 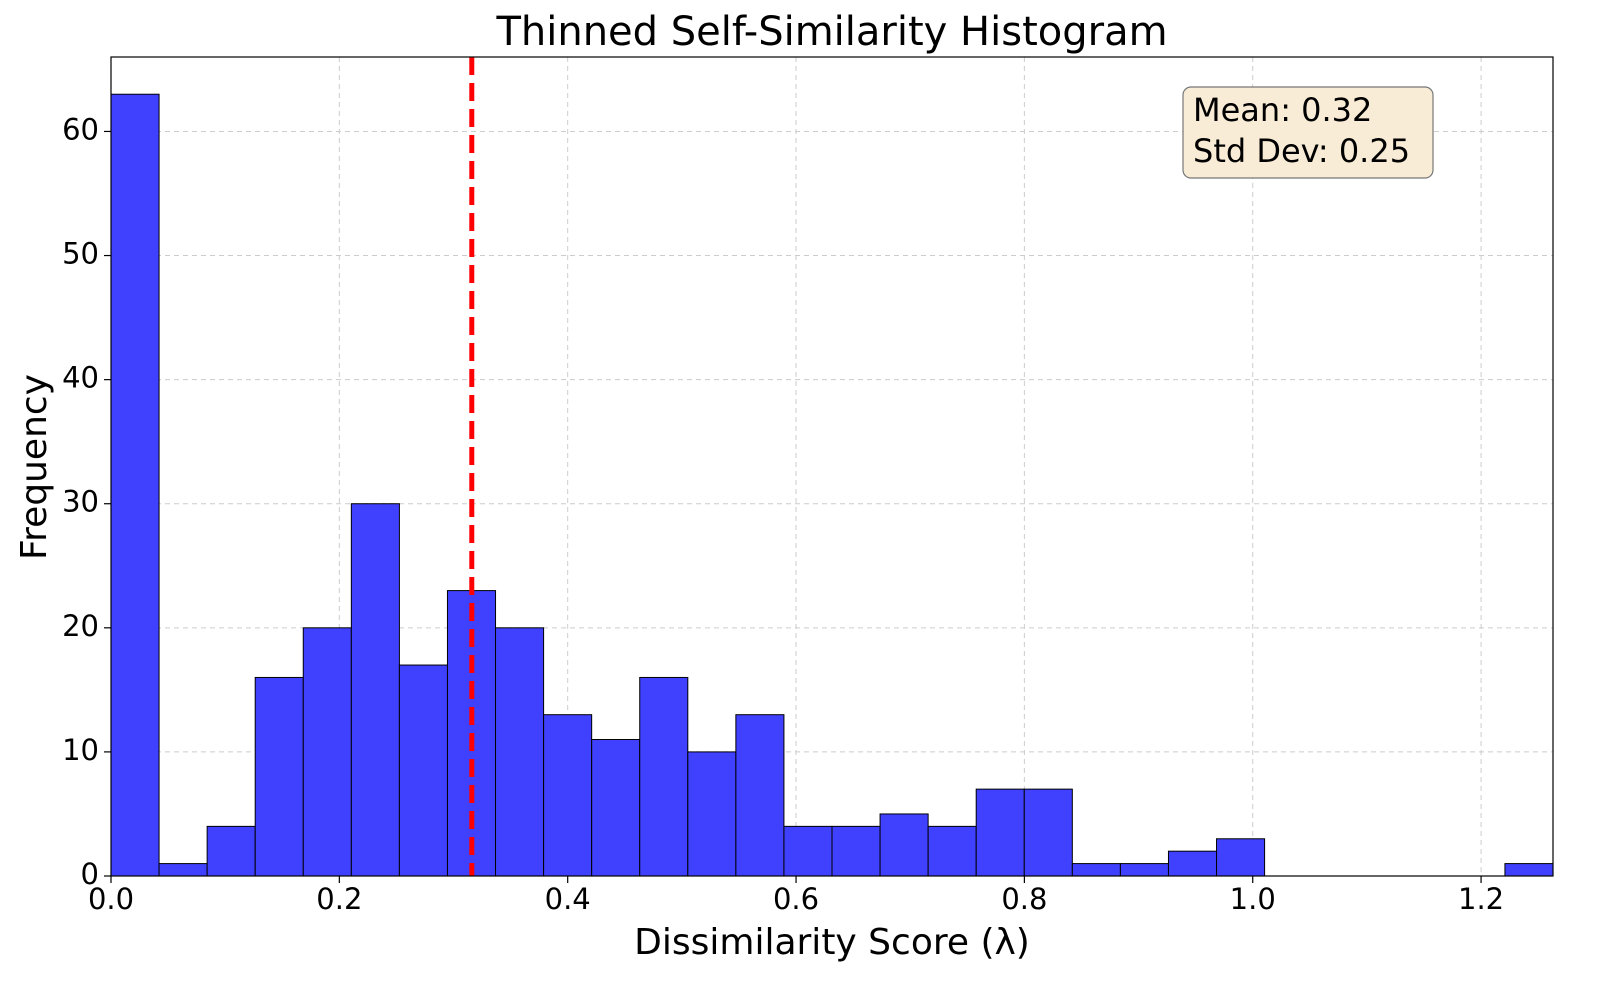 What do you see at coordinates (1024, 899) in the screenshot?
I see `x-tick-label: 0.8` at bounding box center [1024, 899].